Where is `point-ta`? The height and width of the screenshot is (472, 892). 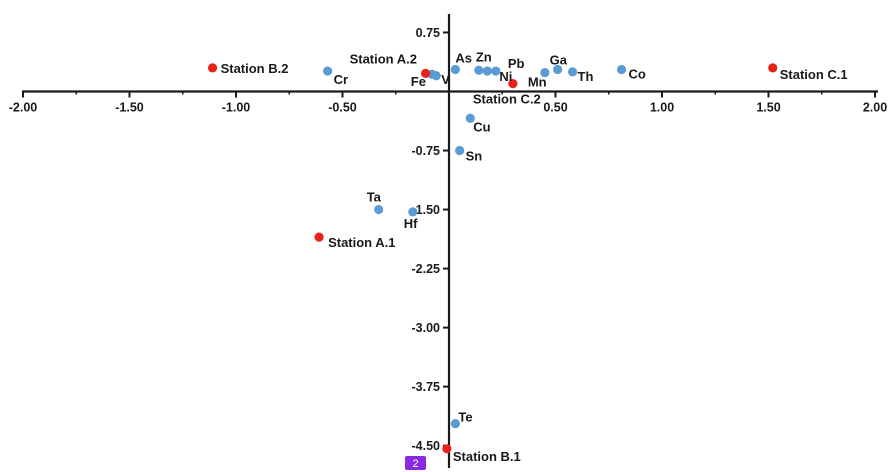 point-ta is located at coordinates (379, 209).